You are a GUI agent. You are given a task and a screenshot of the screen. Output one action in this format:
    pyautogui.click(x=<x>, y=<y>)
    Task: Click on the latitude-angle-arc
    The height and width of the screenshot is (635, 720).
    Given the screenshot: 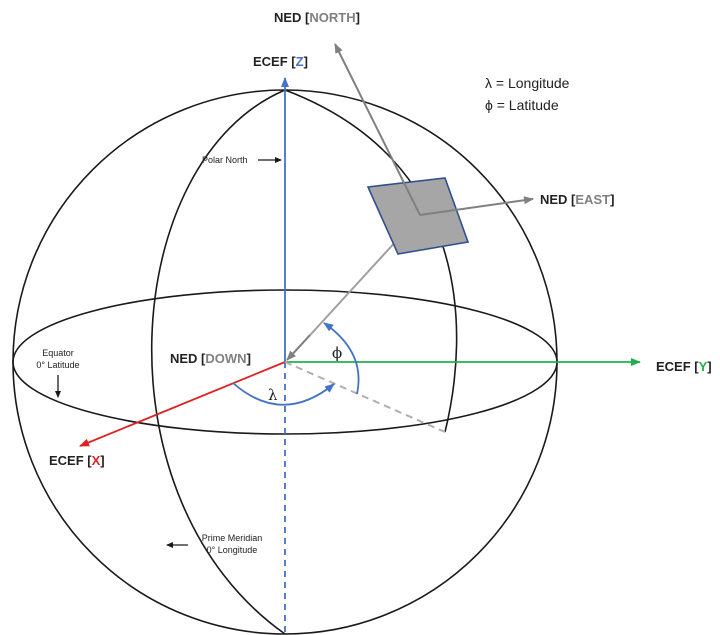 What is the action you would take?
    pyautogui.click(x=341, y=358)
    